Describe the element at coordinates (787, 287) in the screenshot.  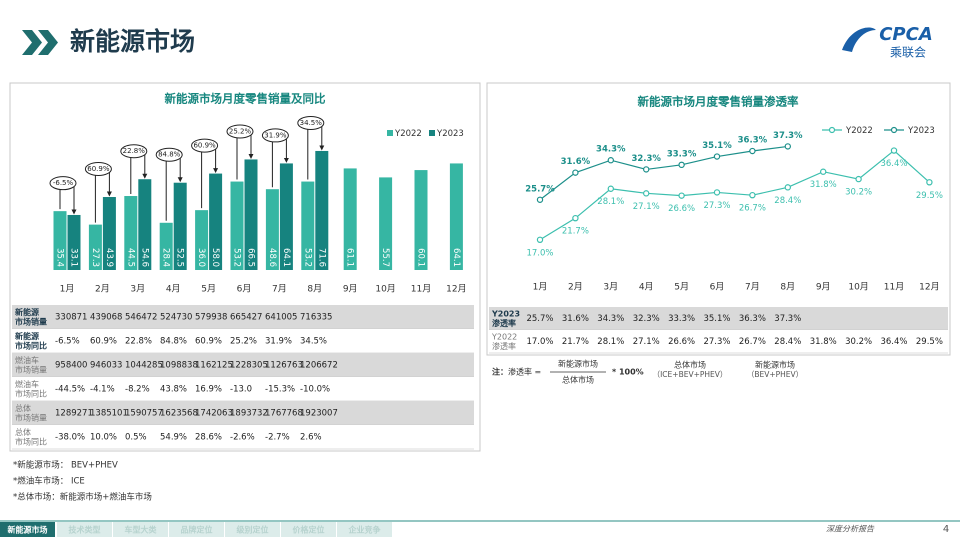
I see `x-tick-label: 8月` at that location.